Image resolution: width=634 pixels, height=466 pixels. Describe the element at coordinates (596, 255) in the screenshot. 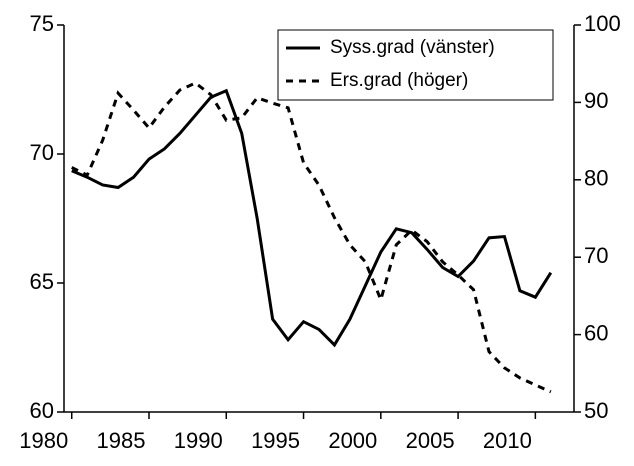

I see `y2-tick-label: 70` at that location.